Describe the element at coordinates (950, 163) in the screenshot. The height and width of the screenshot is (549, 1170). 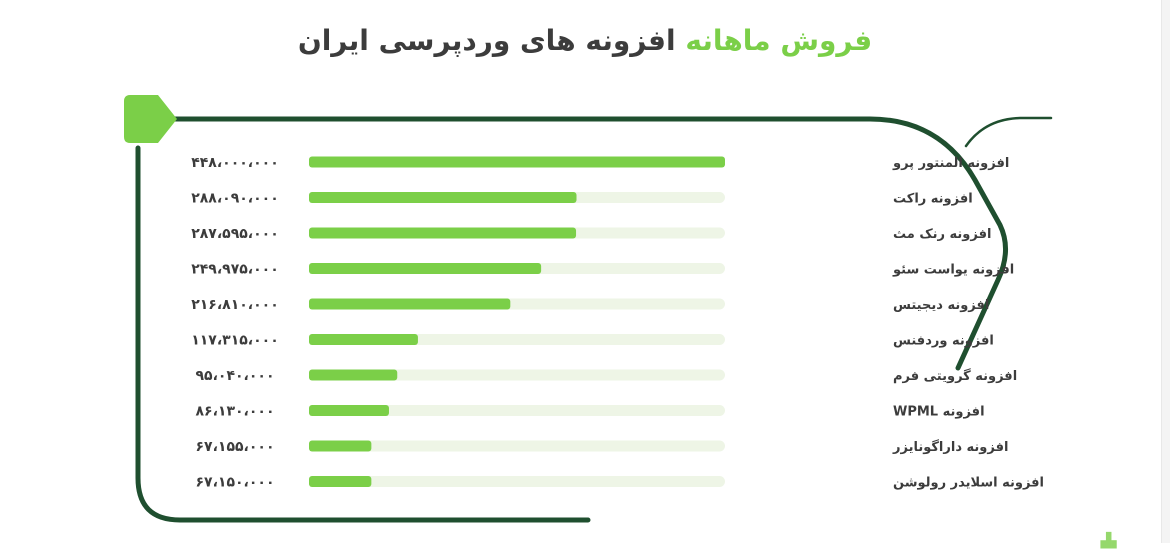
I see `category-label: افزونه المنتور پرو` at that location.